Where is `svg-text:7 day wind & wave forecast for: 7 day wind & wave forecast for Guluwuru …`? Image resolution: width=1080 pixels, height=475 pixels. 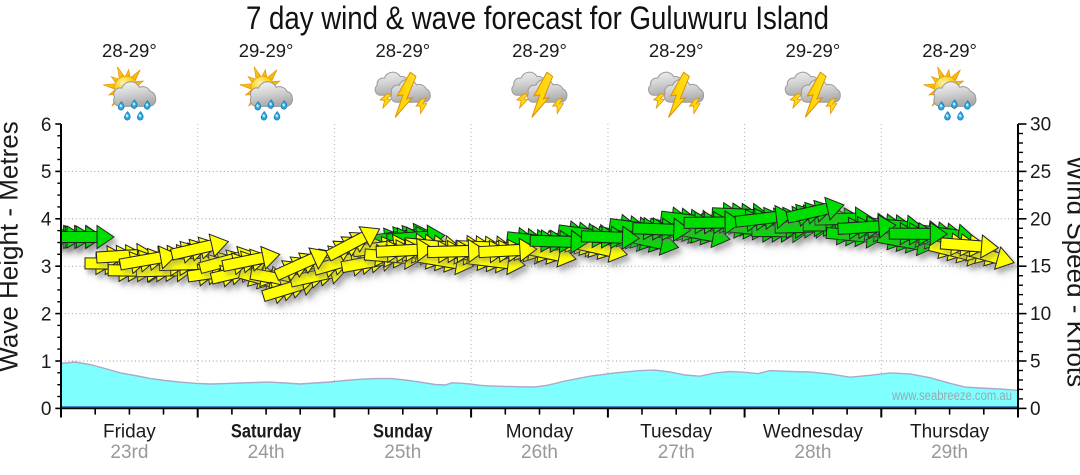
svg-text:7 day wind & wave forecast for: 7 day wind & wave forecast for Guluwuru … is located at coordinates (537, 18).